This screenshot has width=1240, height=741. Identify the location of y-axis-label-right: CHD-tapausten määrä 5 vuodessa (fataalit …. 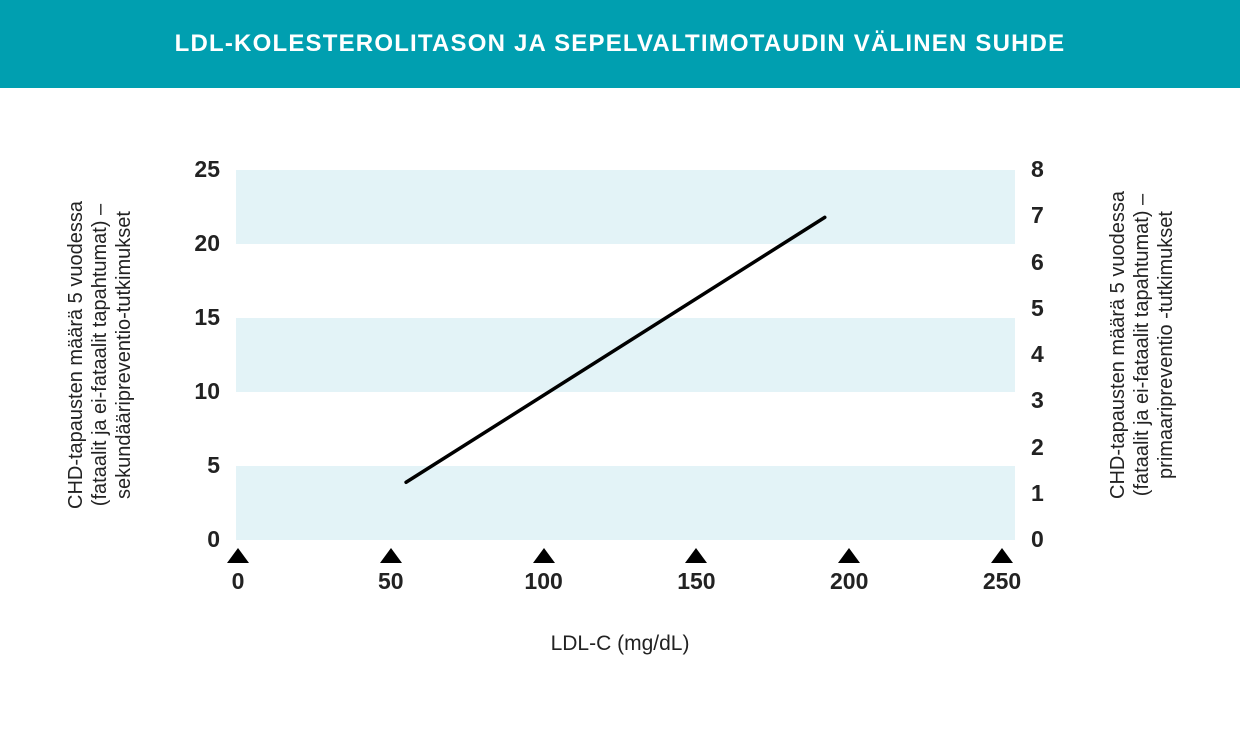
(1142, 345).